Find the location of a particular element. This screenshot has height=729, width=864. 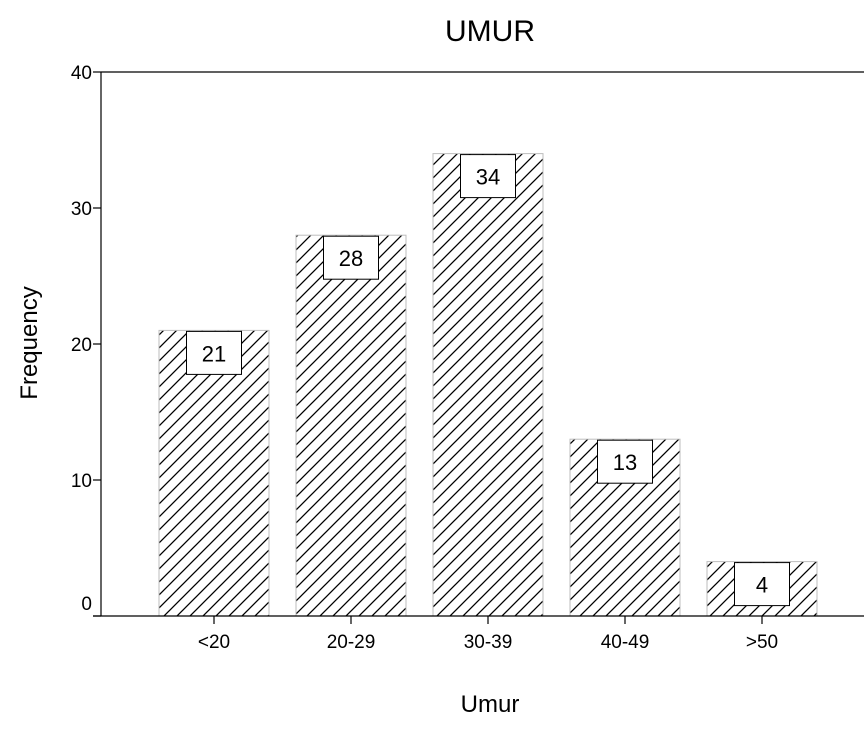

data-label: 4 is located at coordinates (762, 585).